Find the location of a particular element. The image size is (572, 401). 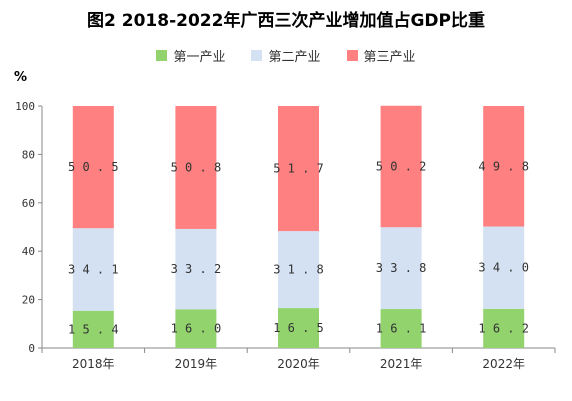

data-label-primary-0: 1 5 . 4 is located at coordinates (93, 329).